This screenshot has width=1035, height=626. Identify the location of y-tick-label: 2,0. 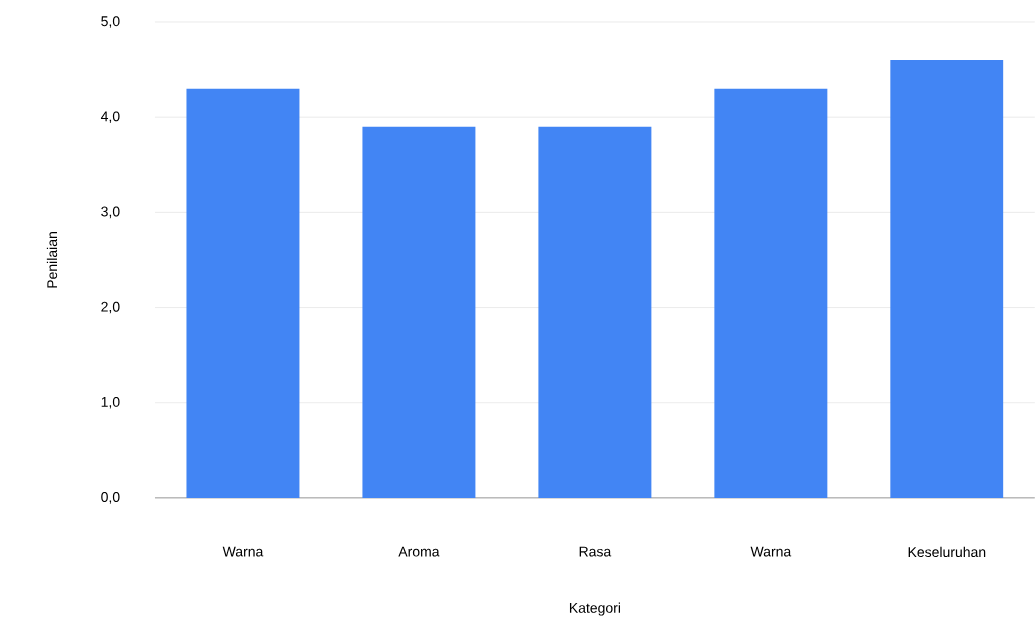
(110, 307).